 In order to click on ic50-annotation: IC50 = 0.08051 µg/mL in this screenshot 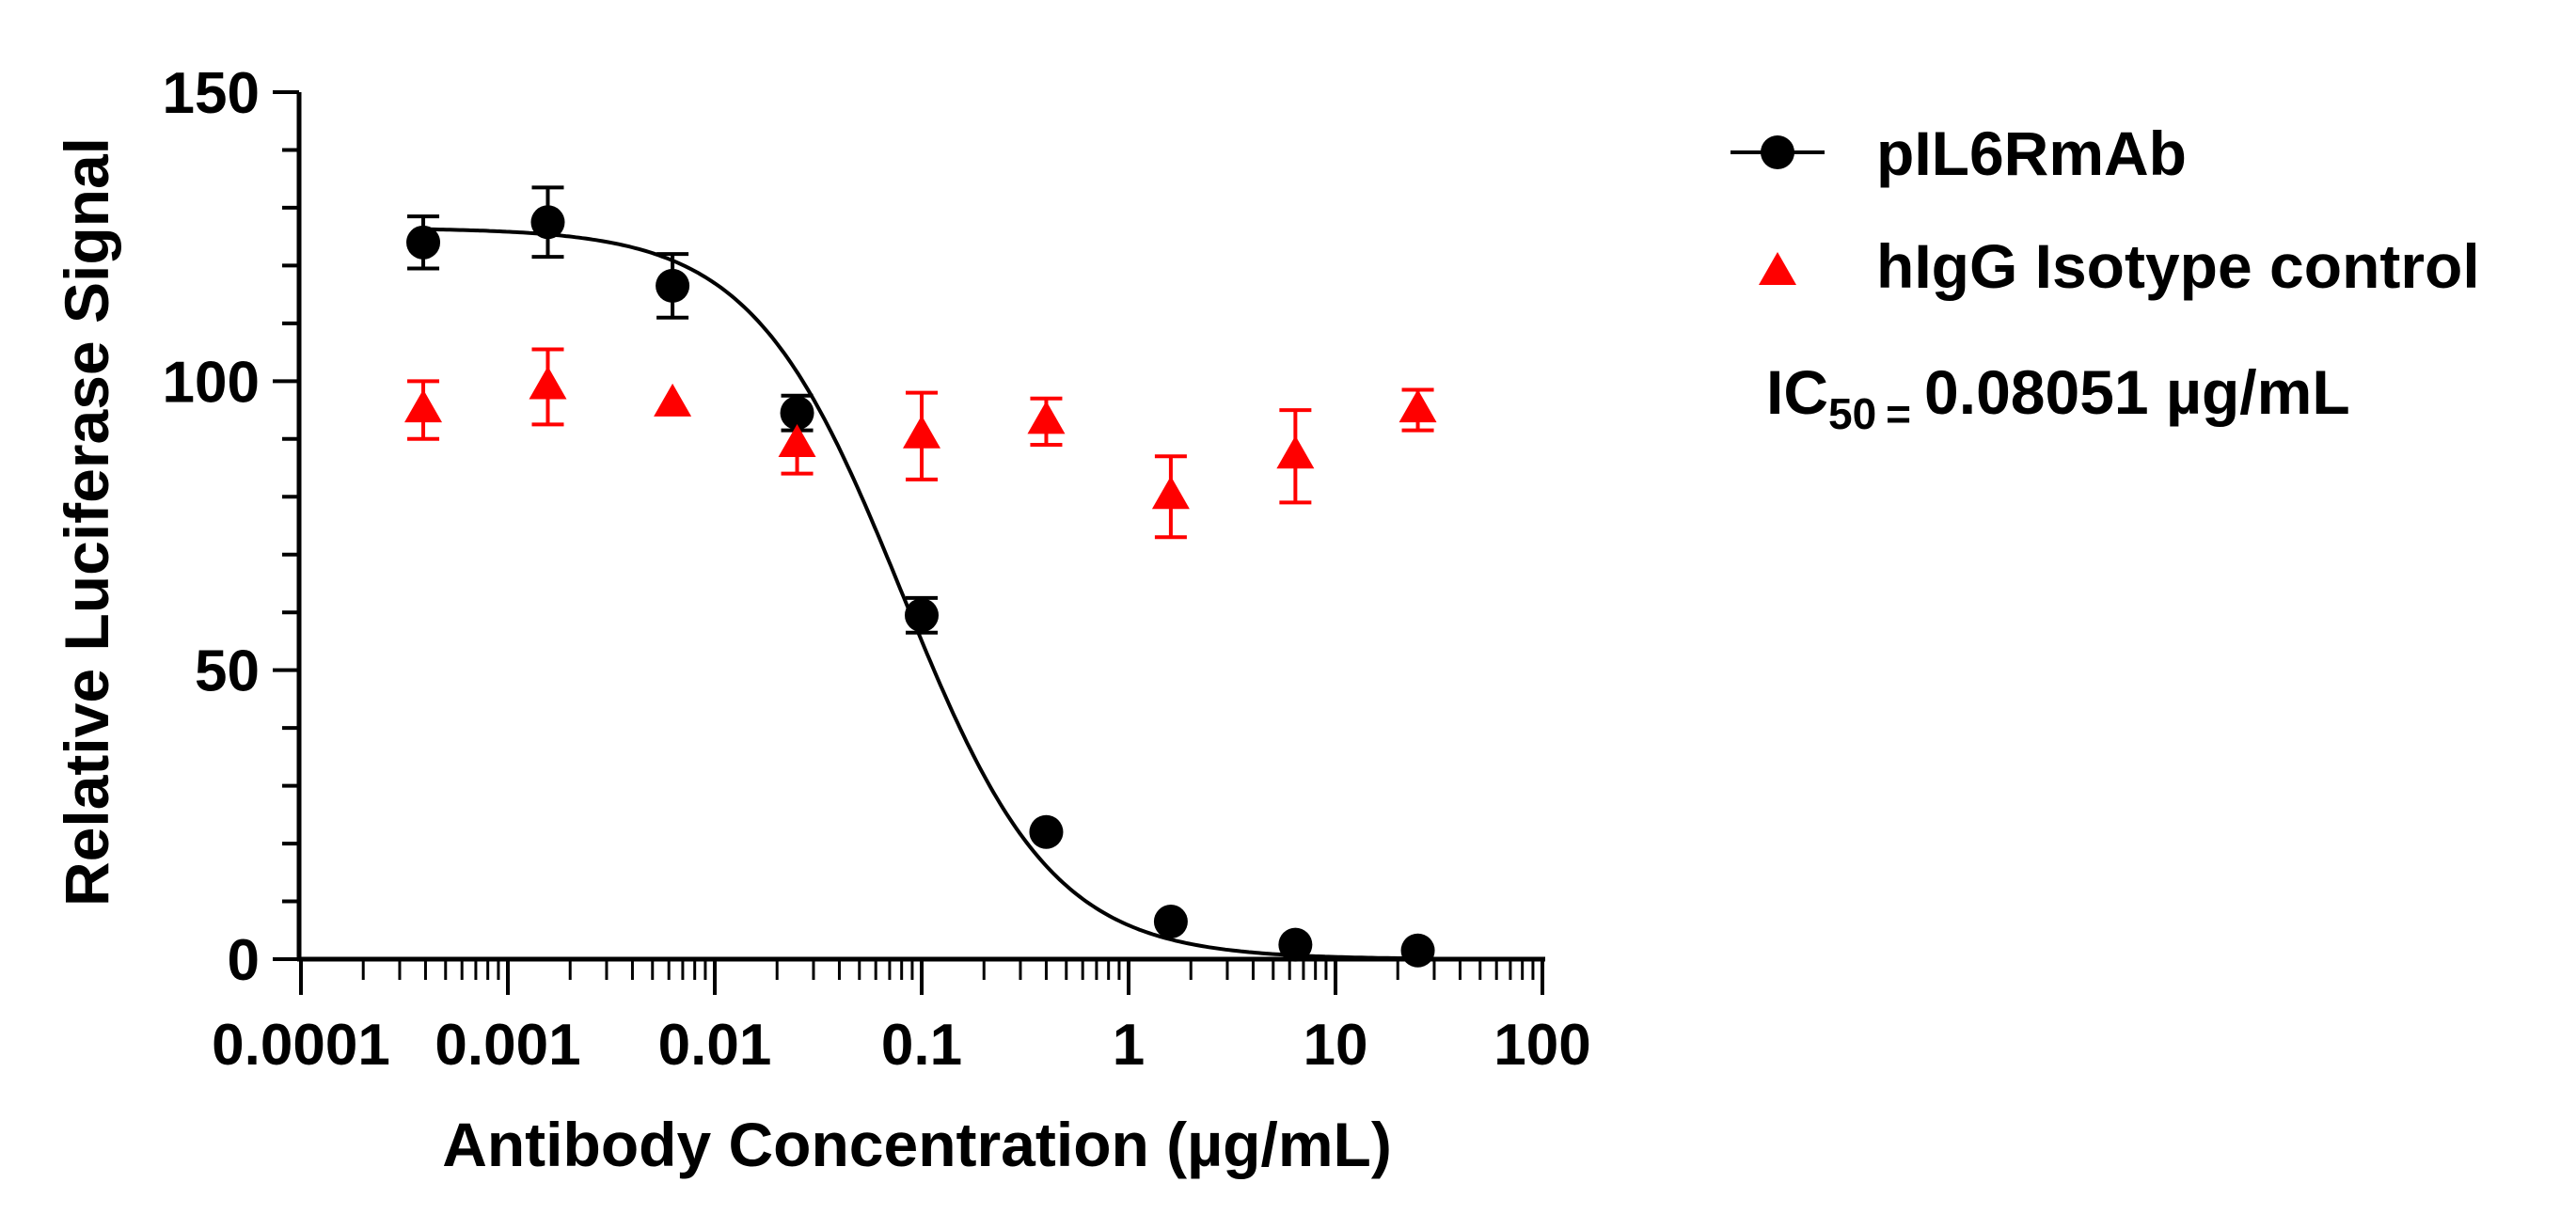, I will do `click(2058, 397)`.